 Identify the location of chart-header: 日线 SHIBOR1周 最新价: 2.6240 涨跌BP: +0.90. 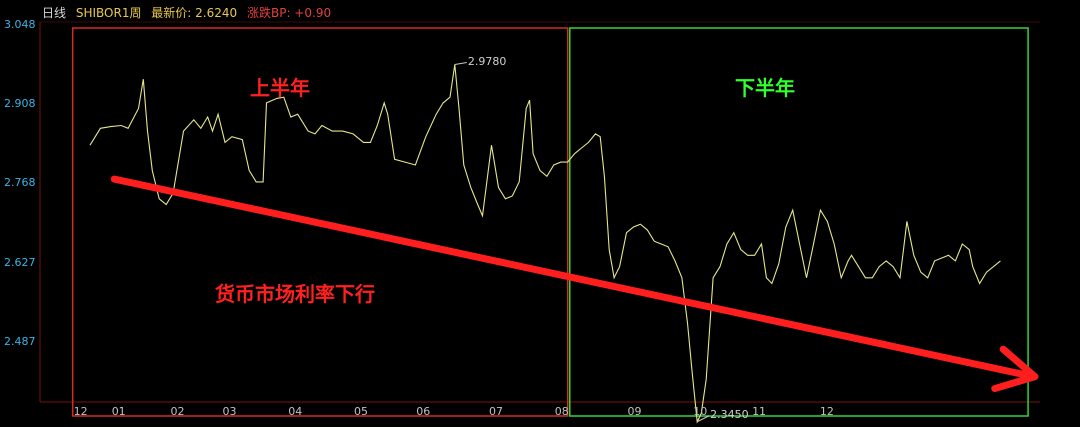
(189, 12).